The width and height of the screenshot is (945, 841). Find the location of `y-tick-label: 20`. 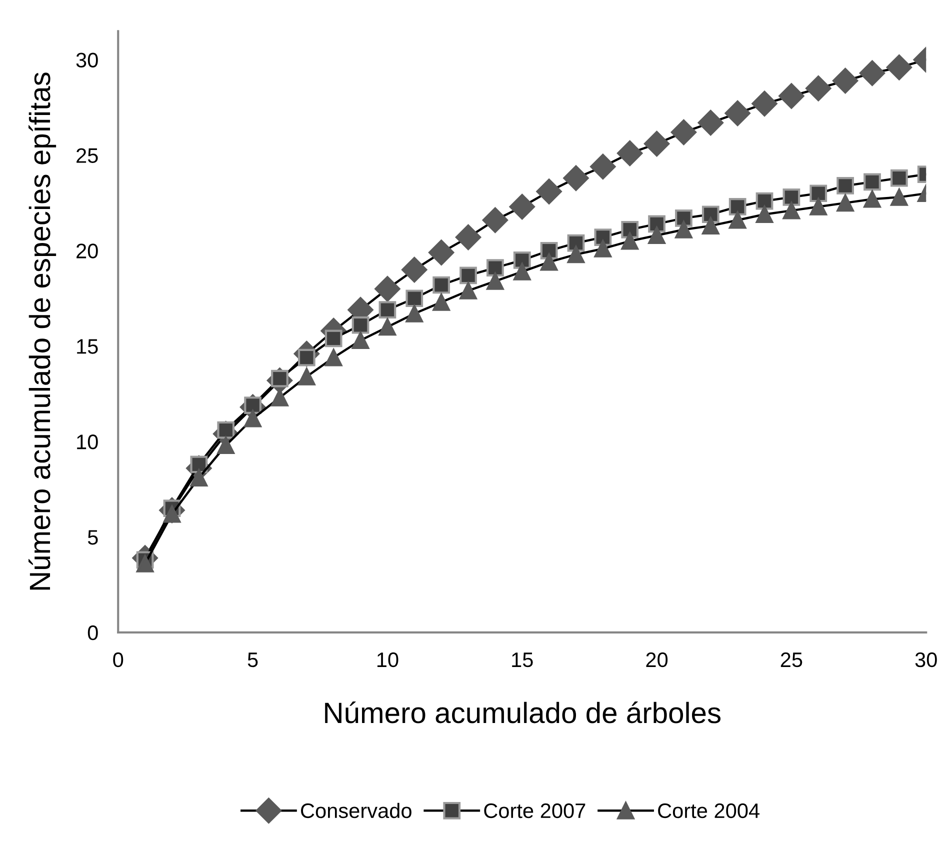

y-tick-label: 20 is located at coordinates (87, 251).